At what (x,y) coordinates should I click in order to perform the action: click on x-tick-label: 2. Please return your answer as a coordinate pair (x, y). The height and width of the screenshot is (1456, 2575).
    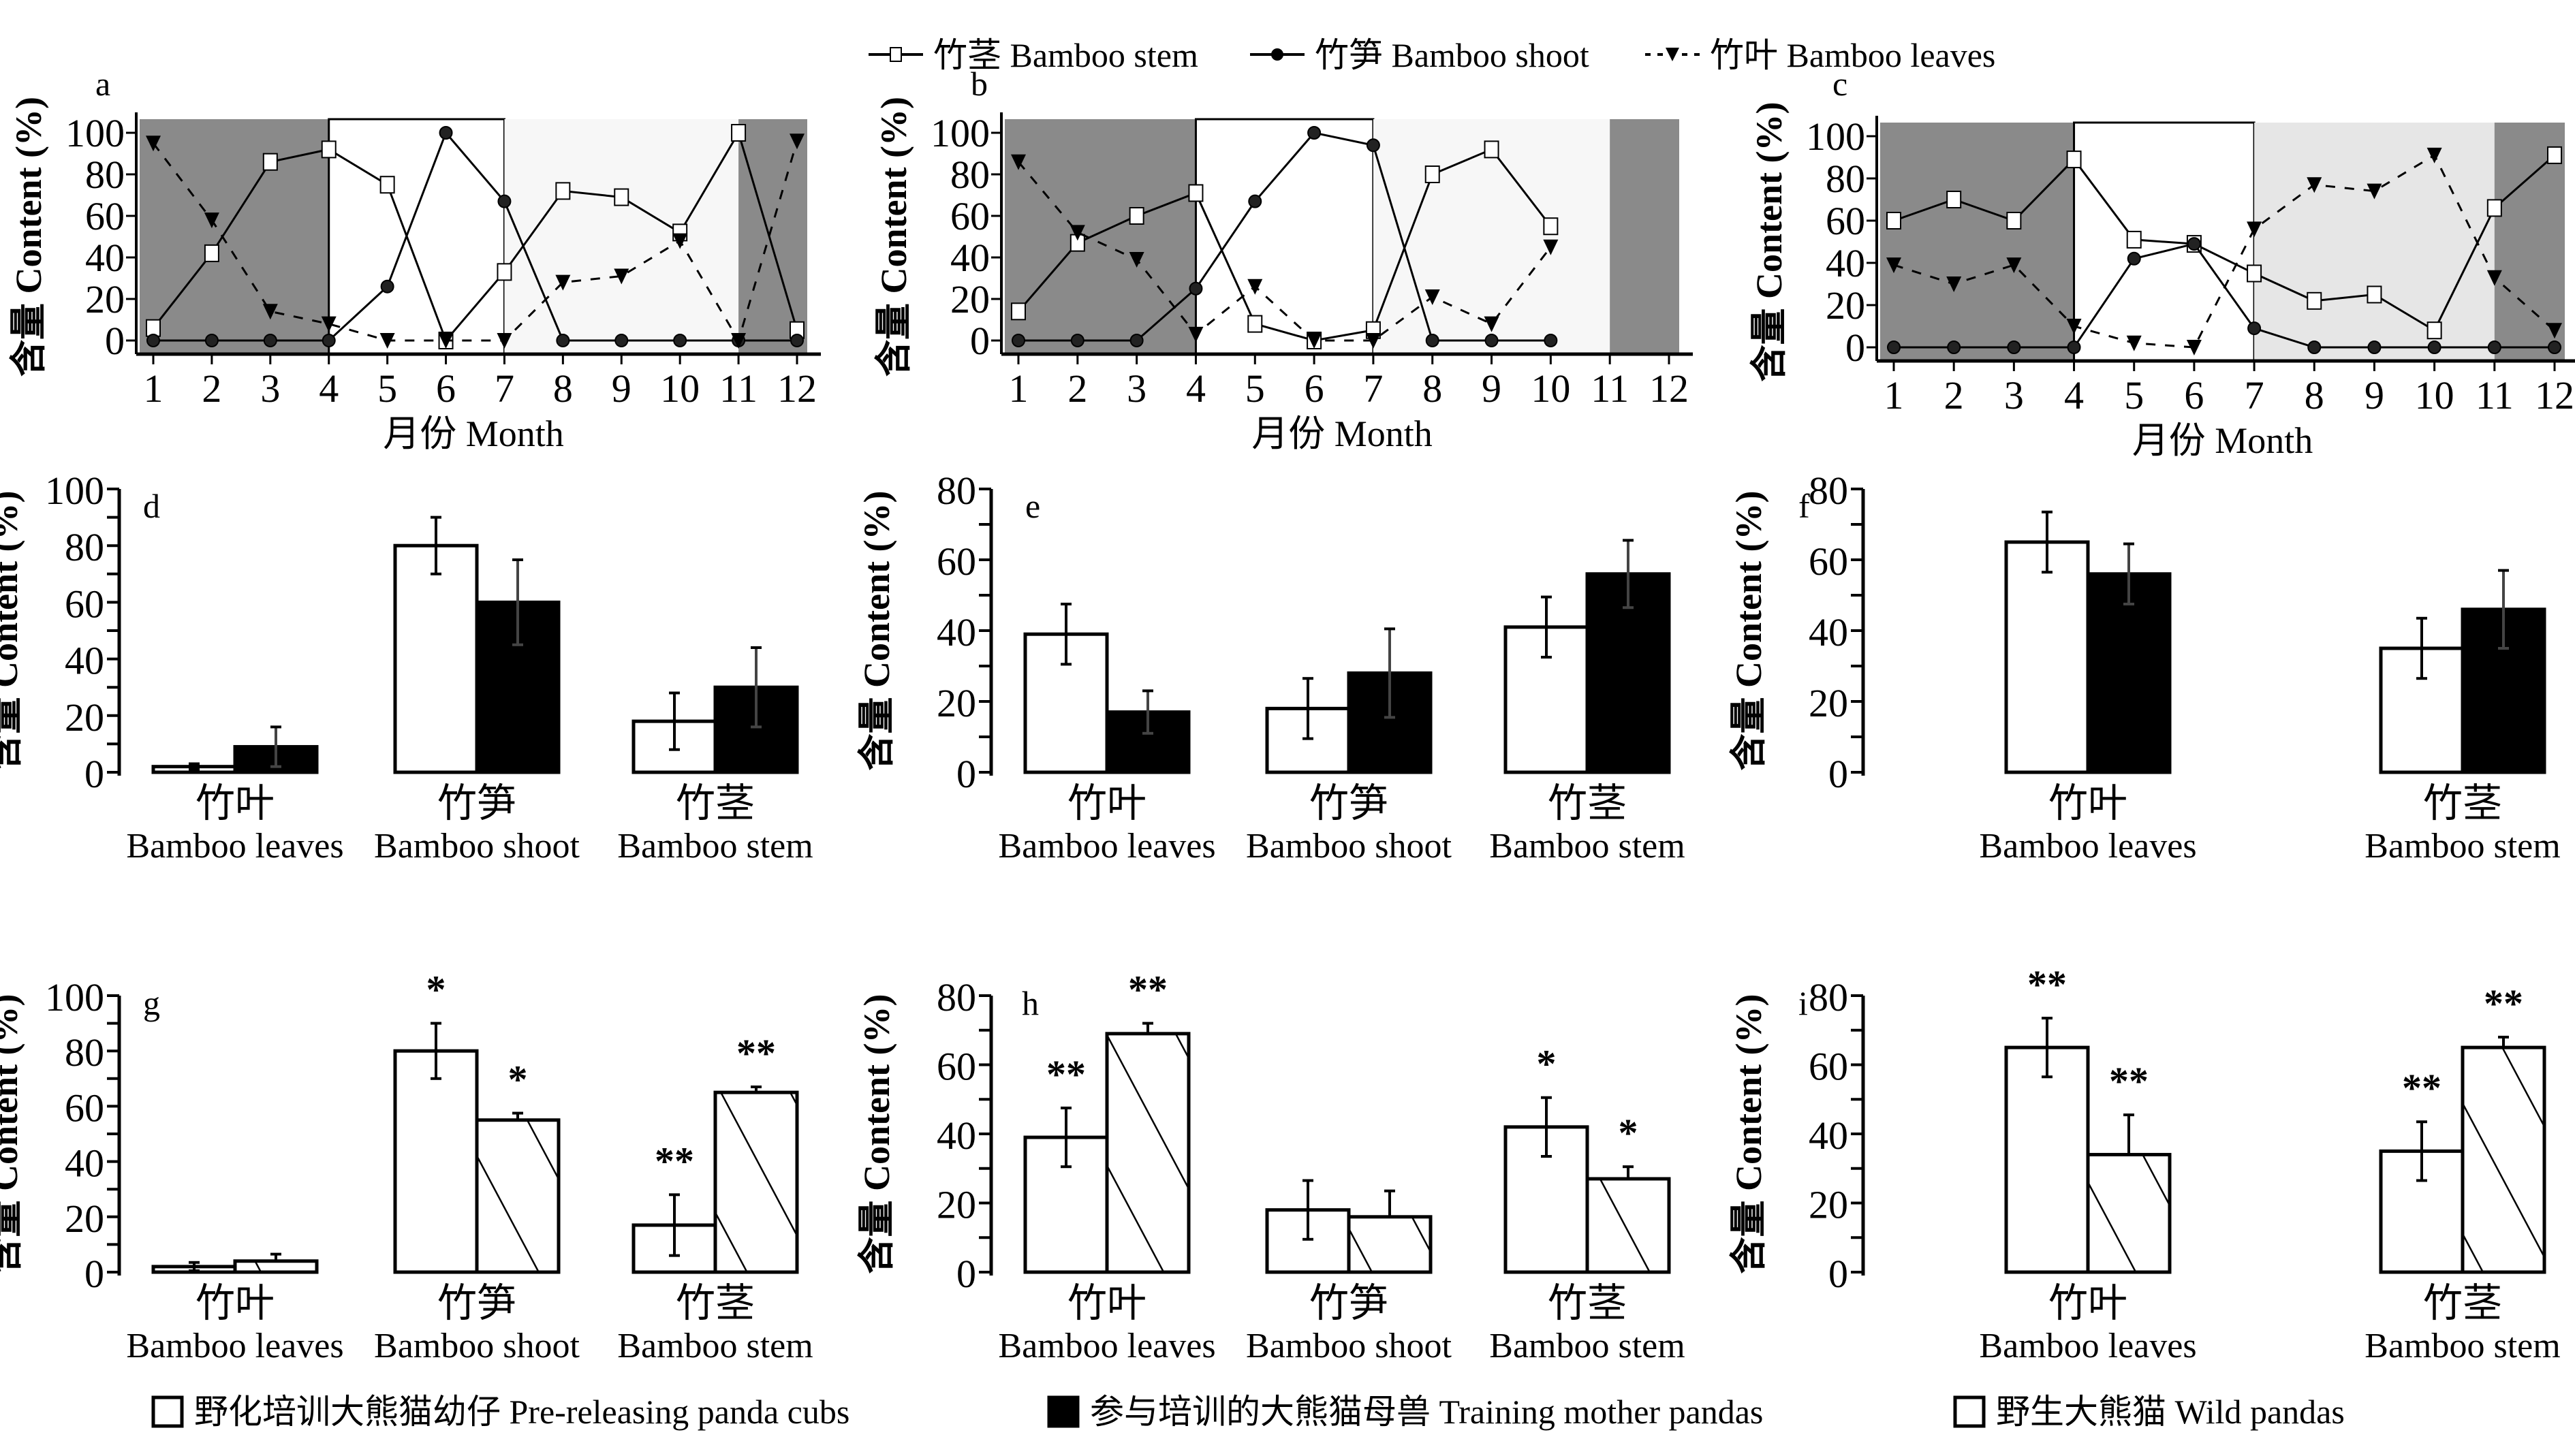
    Looking at the image, I should click on (1077, 388).